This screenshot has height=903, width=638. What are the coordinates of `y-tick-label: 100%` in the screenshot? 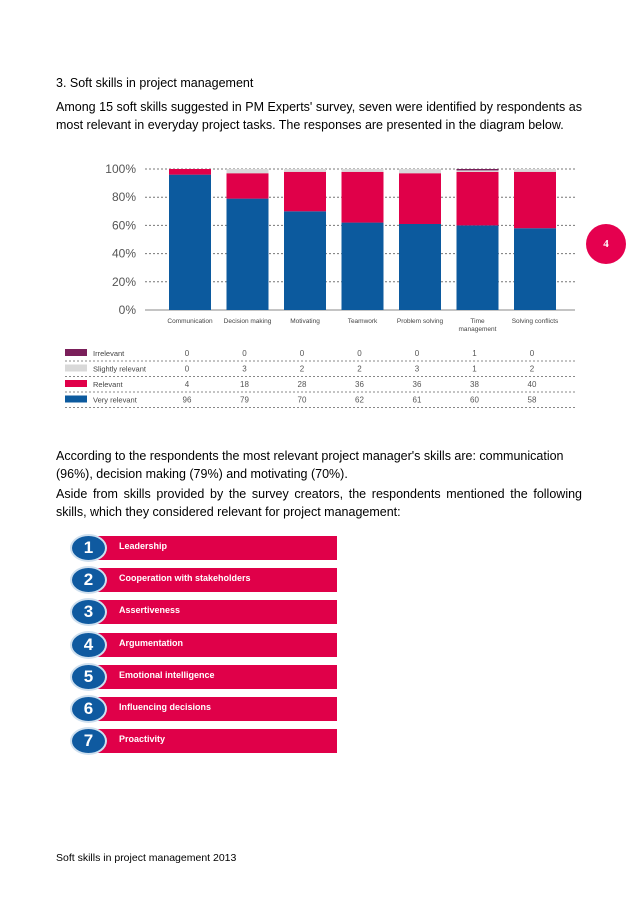 It's located at (120, 169).